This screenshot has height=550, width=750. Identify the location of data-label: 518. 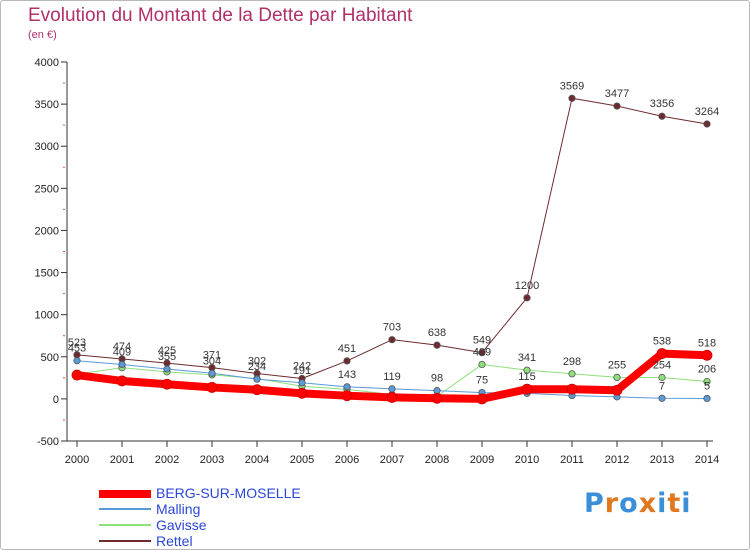
(707, 343).